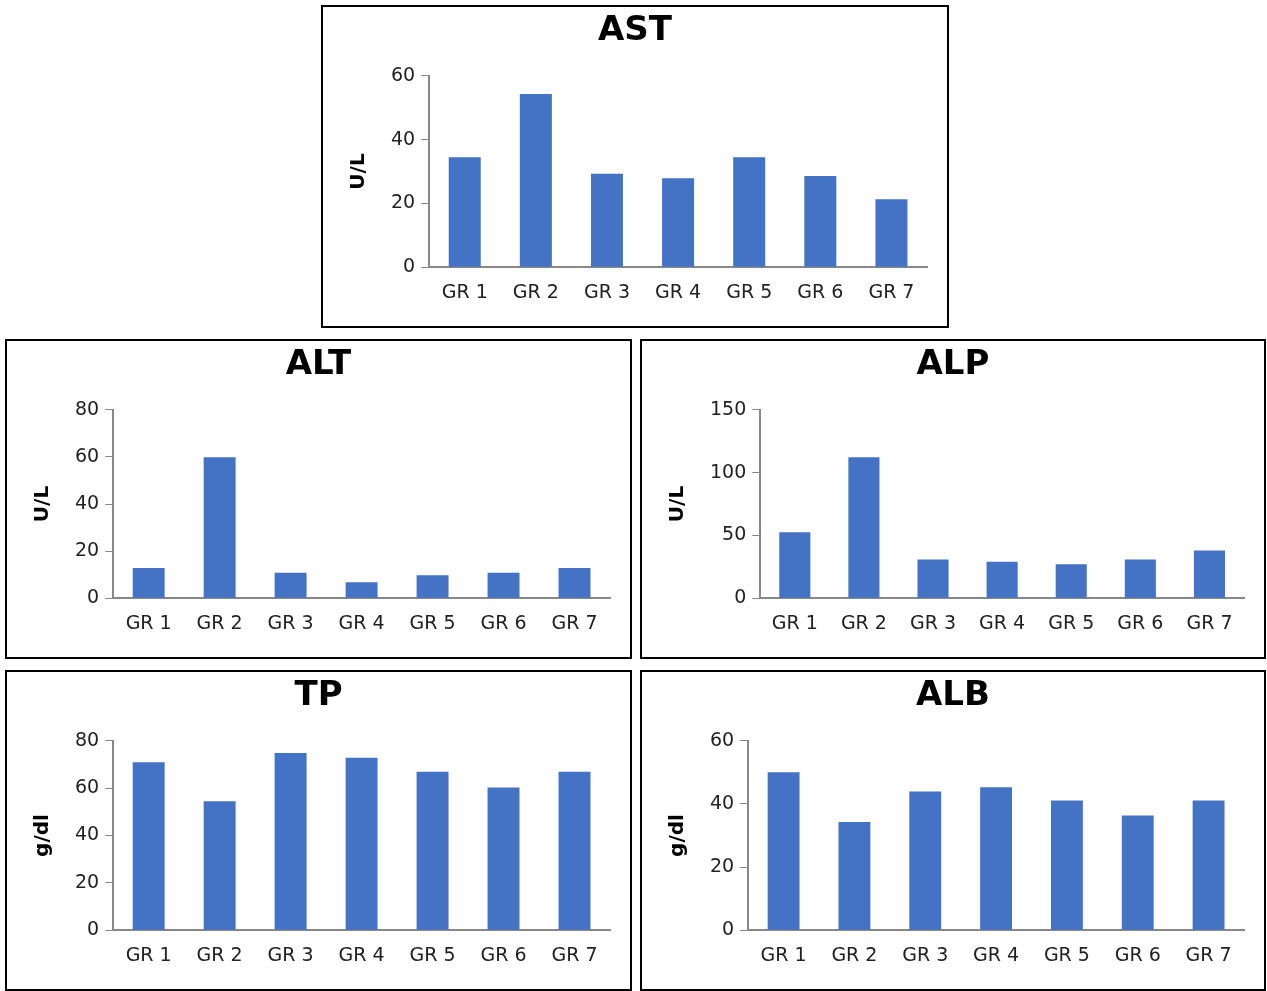  Describe the element at coordinates (728, 407) in the screenshot. I see `y-tick-label: 150` at that location.